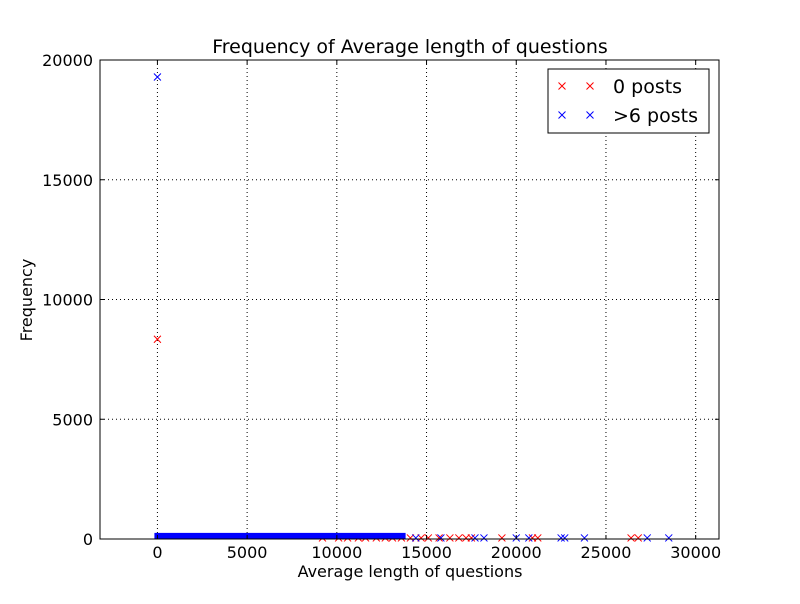 This screenshot has height=604, width=800. What do you see at coordinates (67, 180) in the screenshot?
I see `y-tick-label: 15000` at bounding box center [67, 180].